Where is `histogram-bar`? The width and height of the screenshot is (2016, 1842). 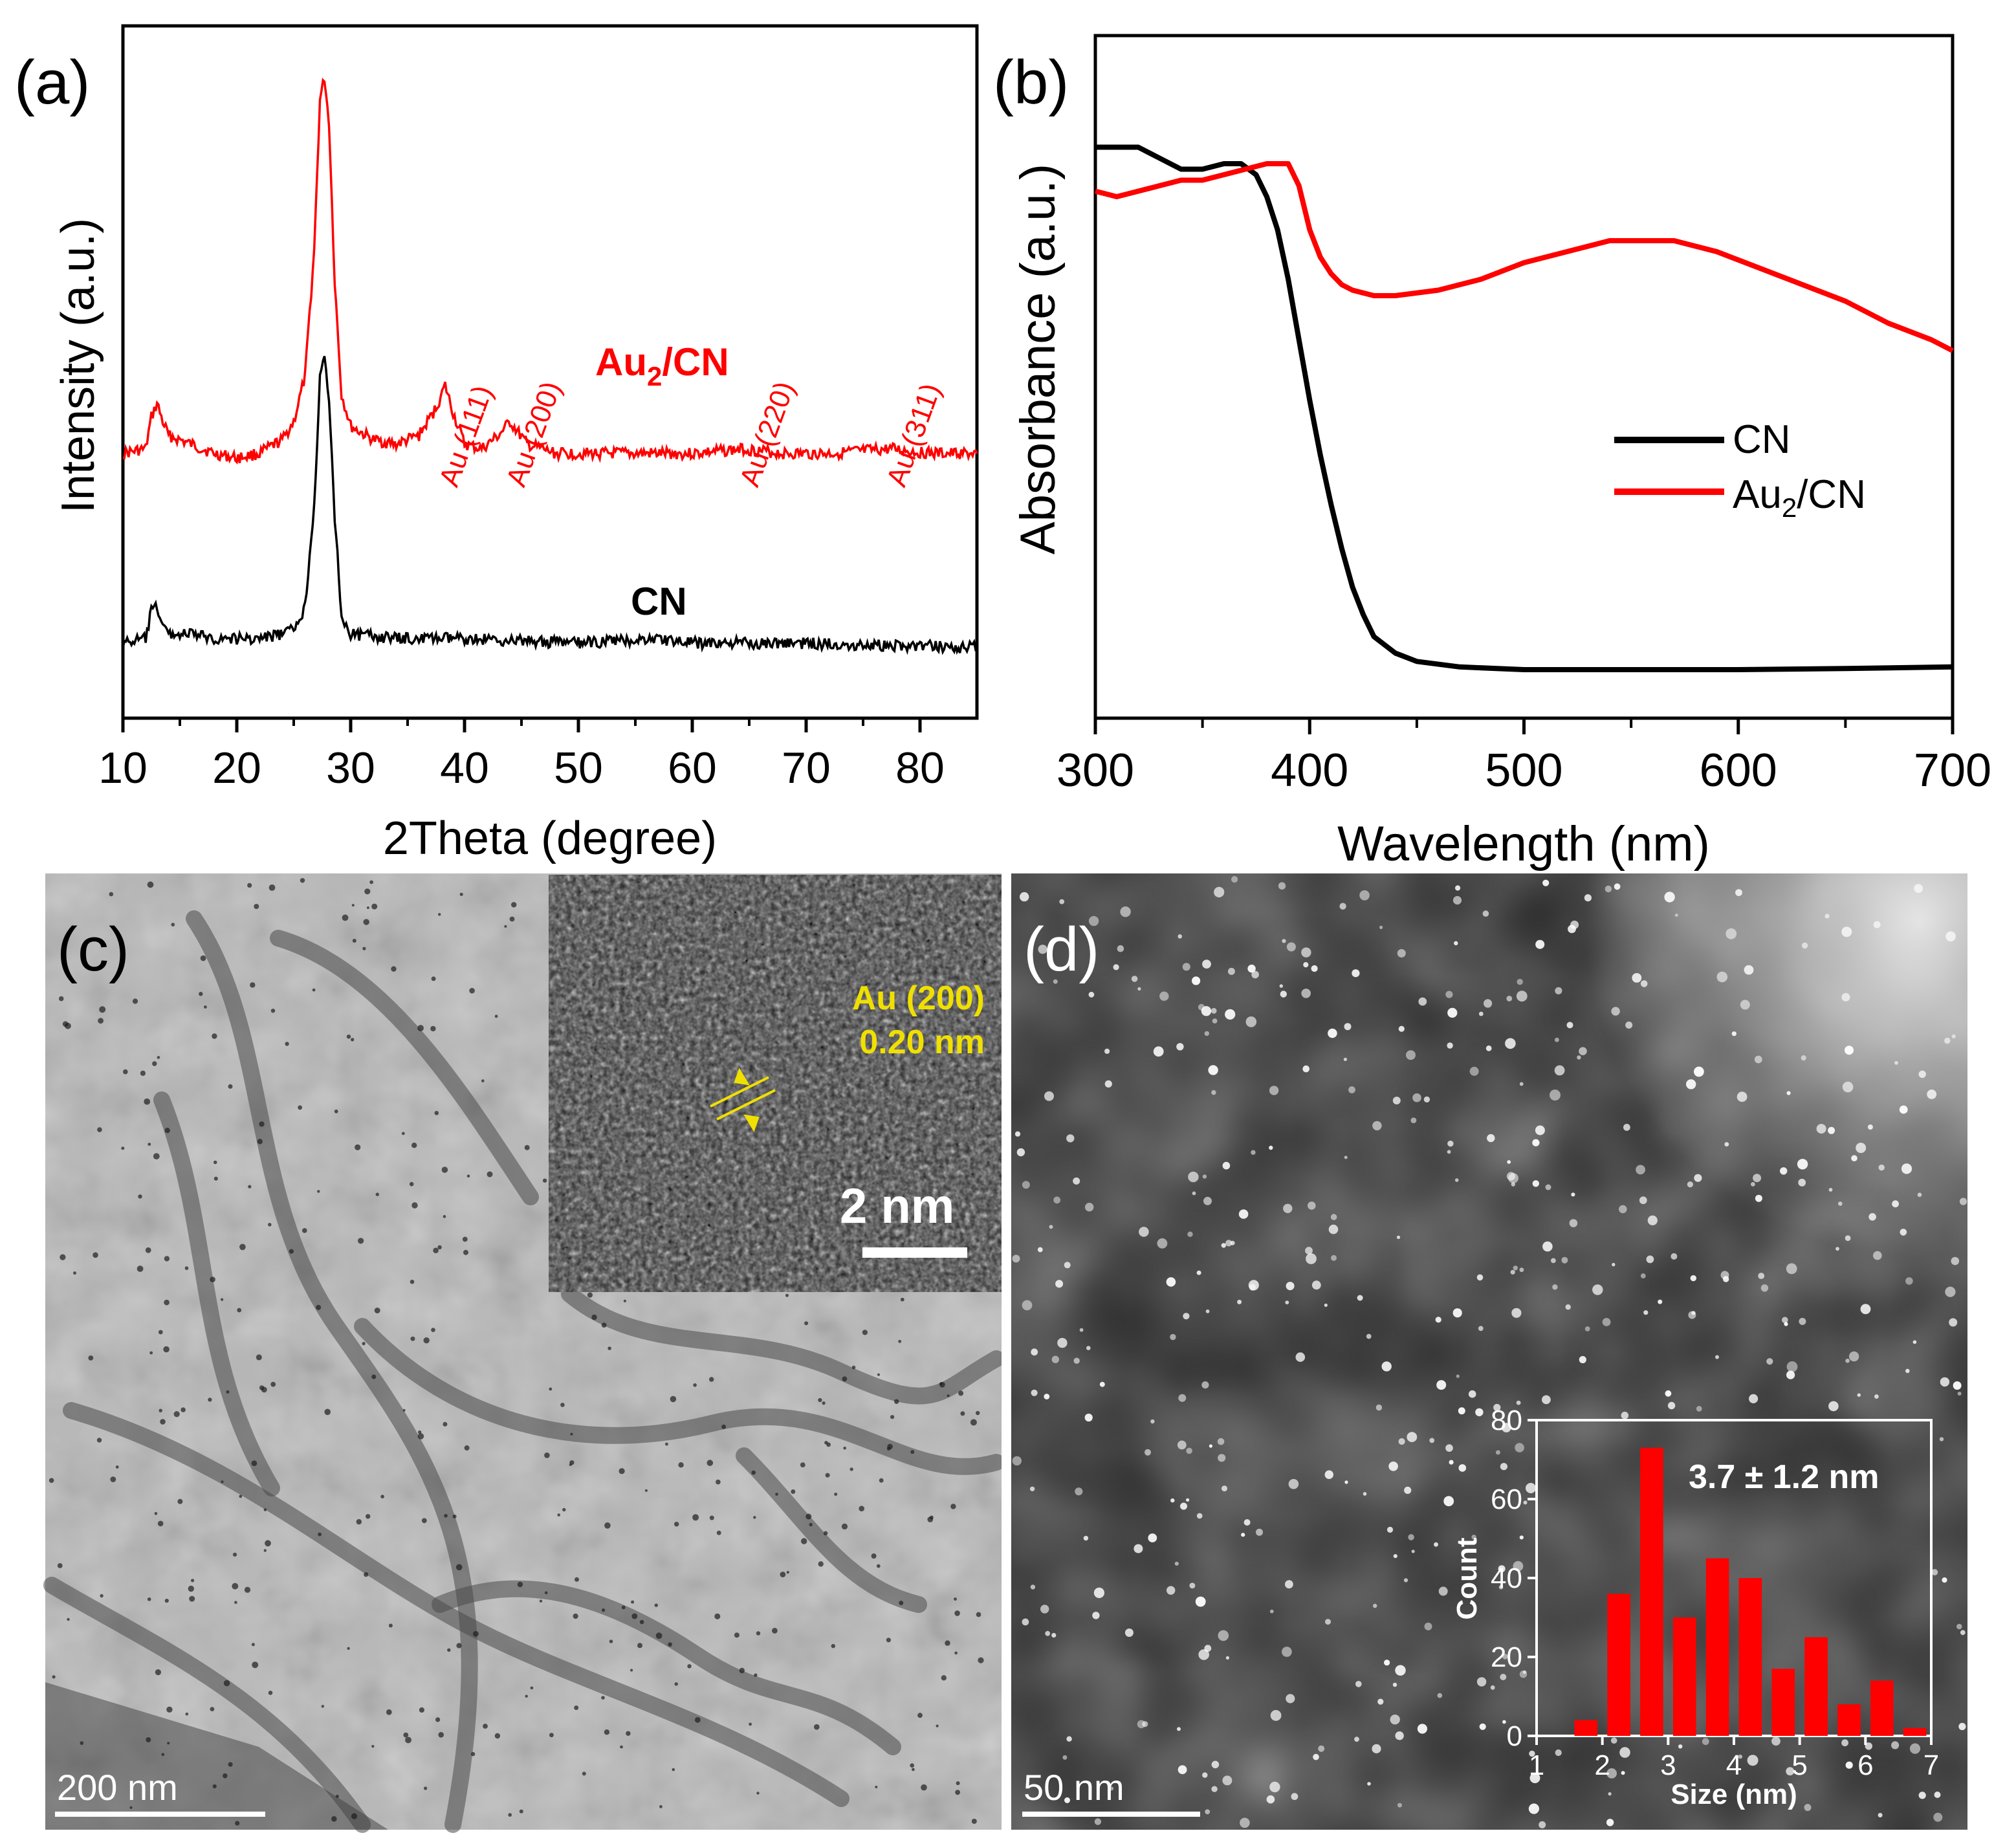 histogram-bar is located at coordinates (1882, 1708).